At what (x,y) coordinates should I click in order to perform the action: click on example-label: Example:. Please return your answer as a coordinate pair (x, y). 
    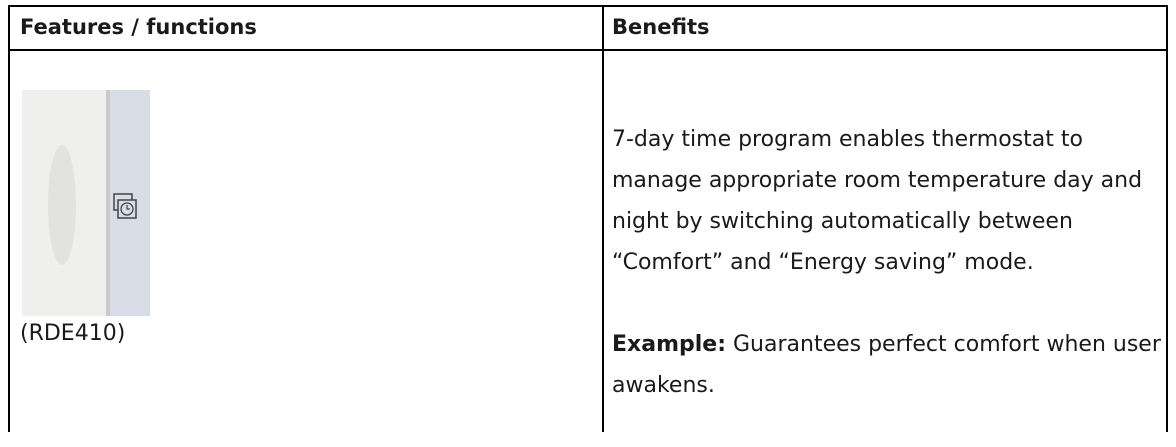
    Looking at the image, I should click on (669, 344).